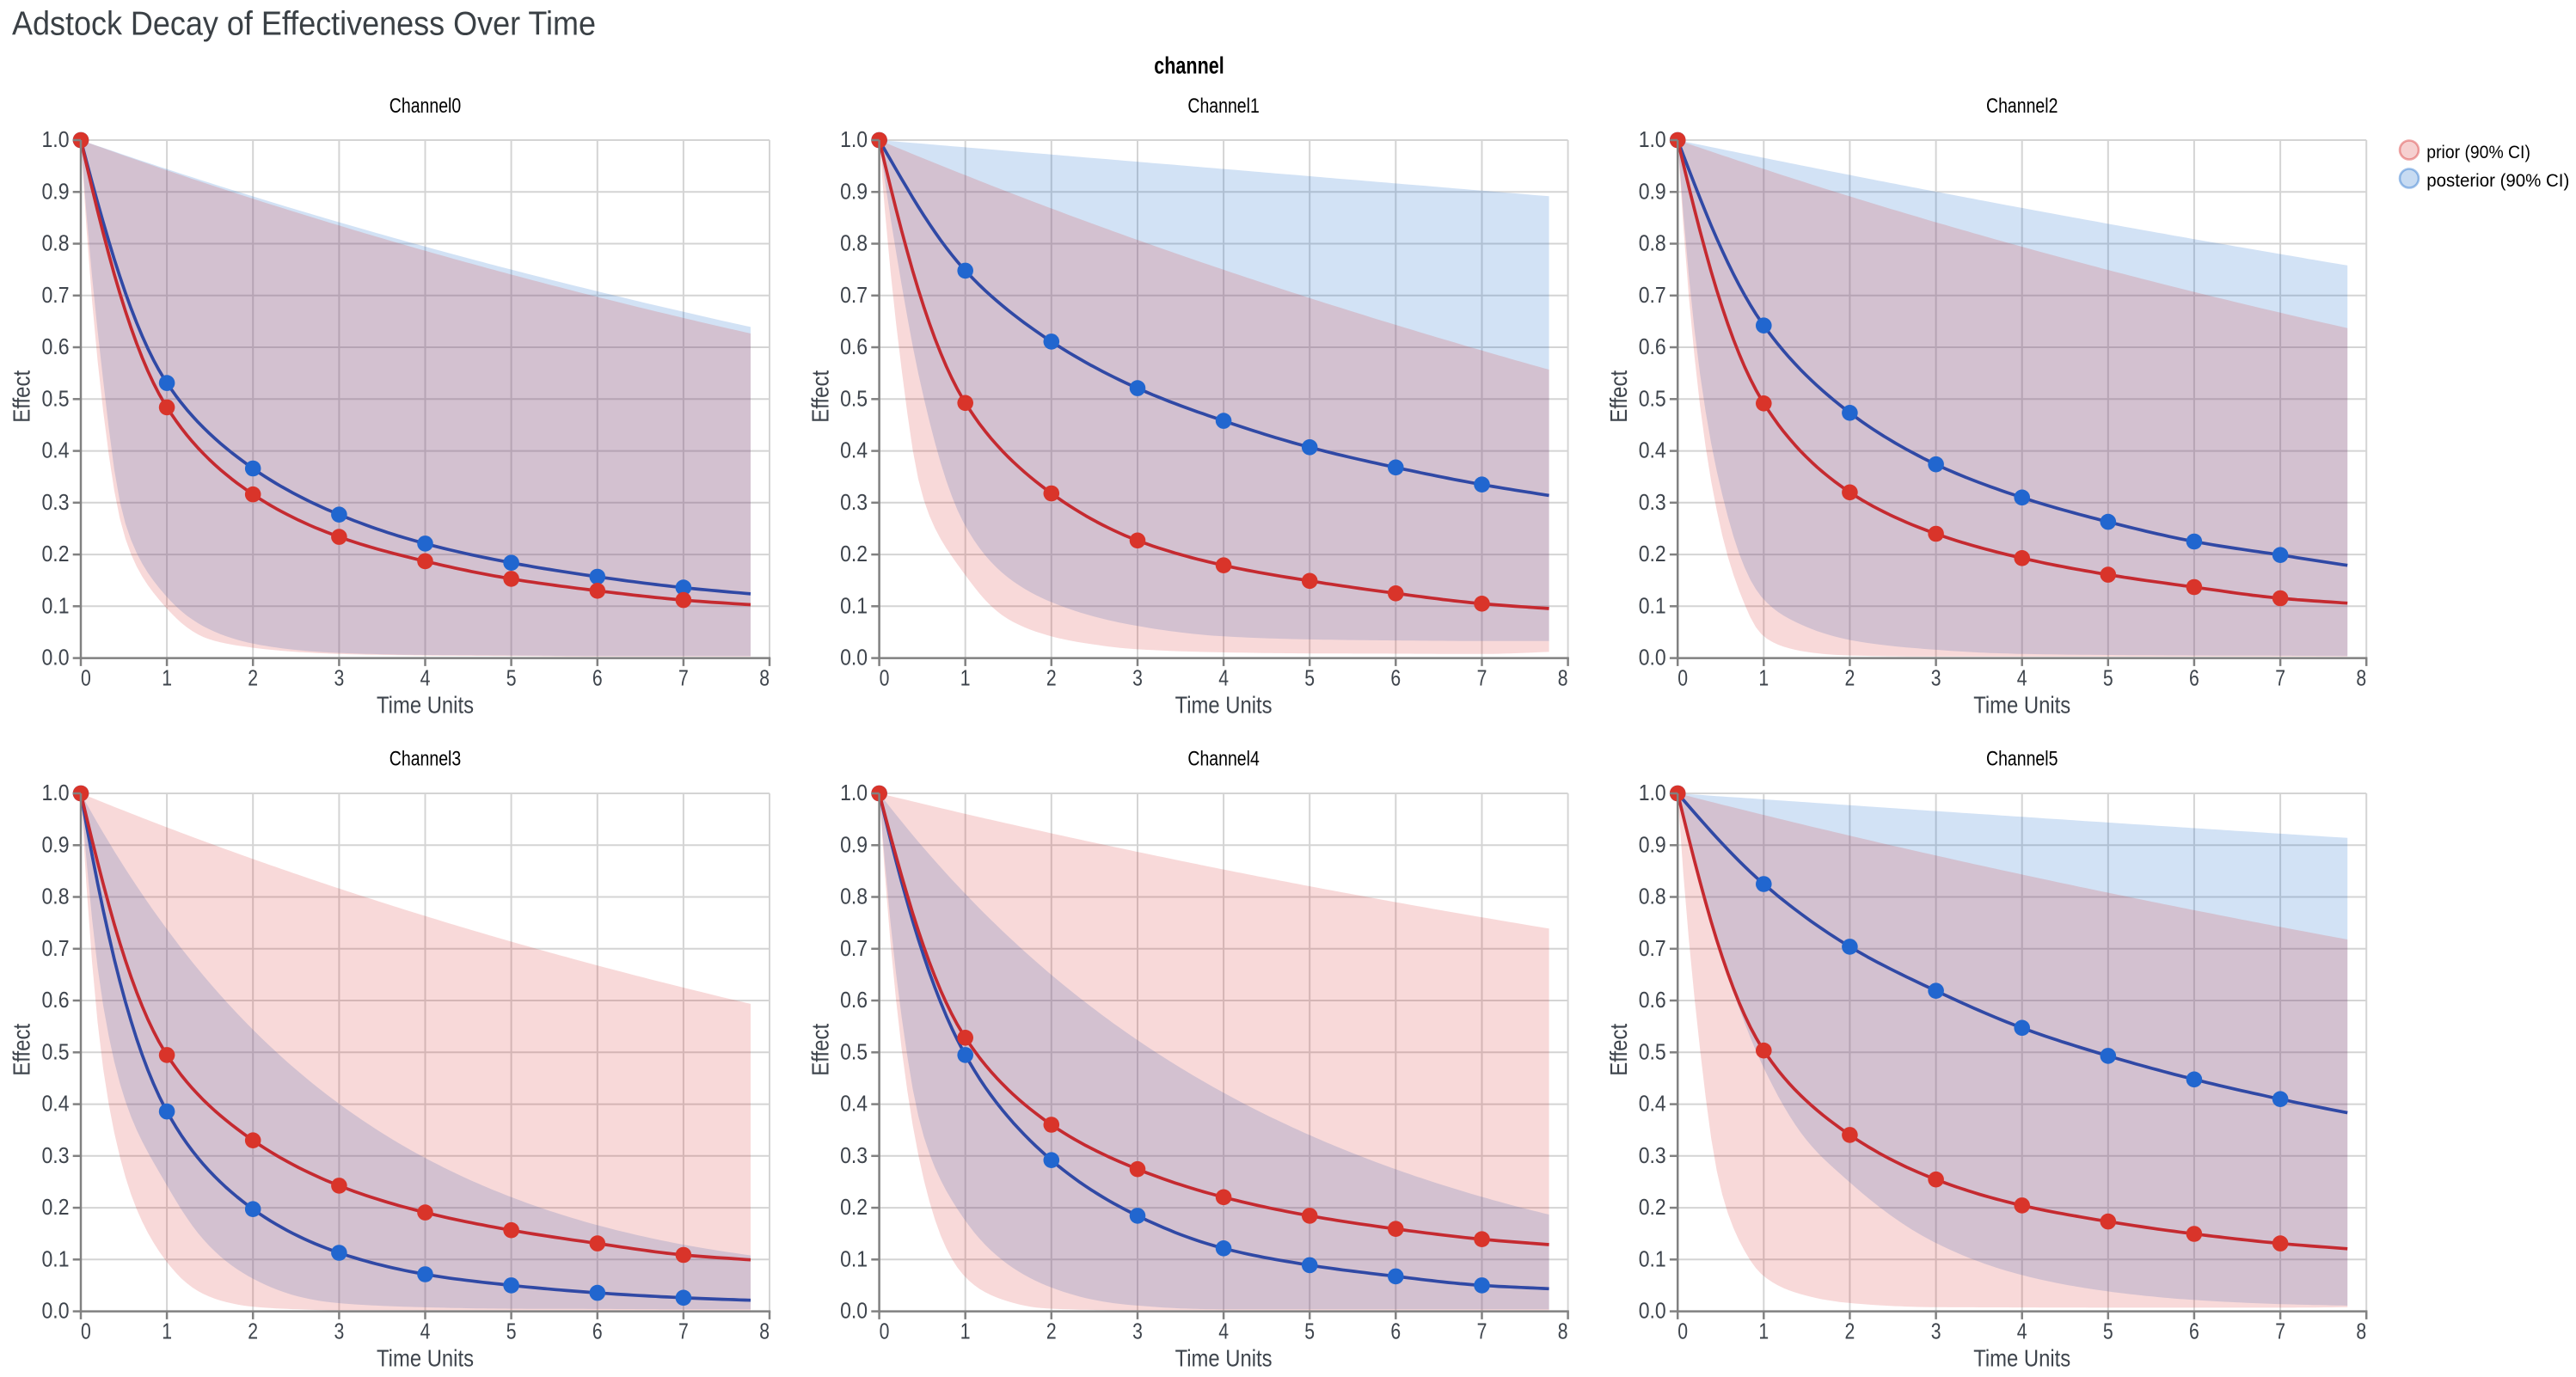 The image size is (2576, 1377). Describe the element at coordinates (304, 23) in the screenshot. I see `svg-text:Adstock Decay of Effectiveness: Adstock Decay of Effectiveness Over Time` at that location.